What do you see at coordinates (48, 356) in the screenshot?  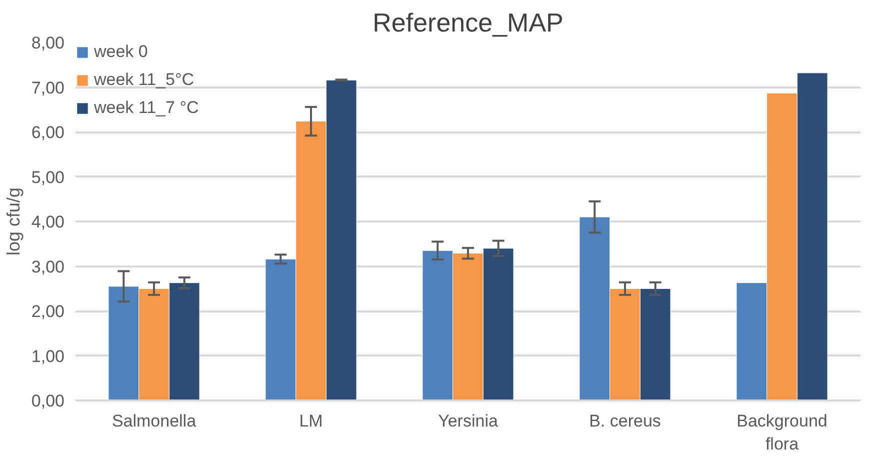 I see `y-tick-label: 1,00` at bounding box center [48, 356].